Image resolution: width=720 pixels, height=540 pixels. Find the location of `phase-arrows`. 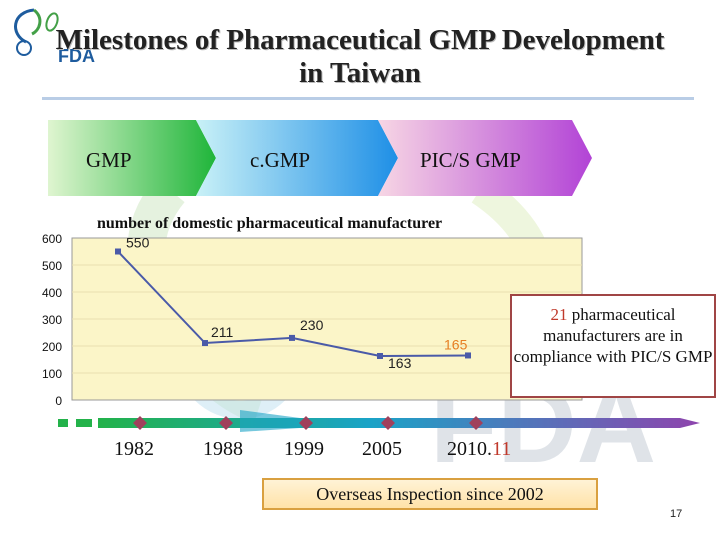

phase-arrows is located at coordinates (320, 158).